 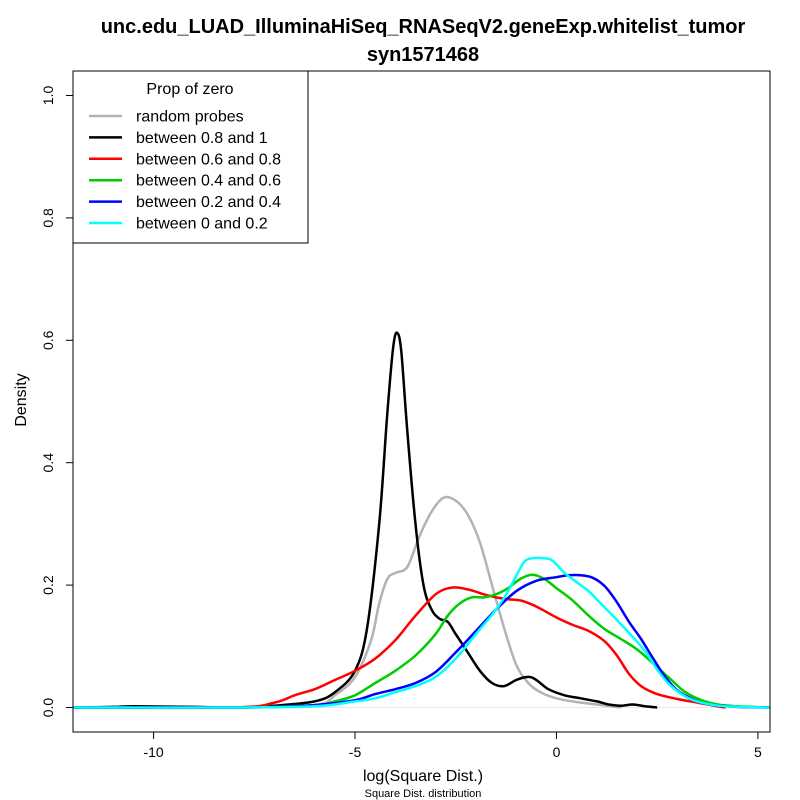 I want to click on y-axis-label: Density, so click(x=21, y=399).